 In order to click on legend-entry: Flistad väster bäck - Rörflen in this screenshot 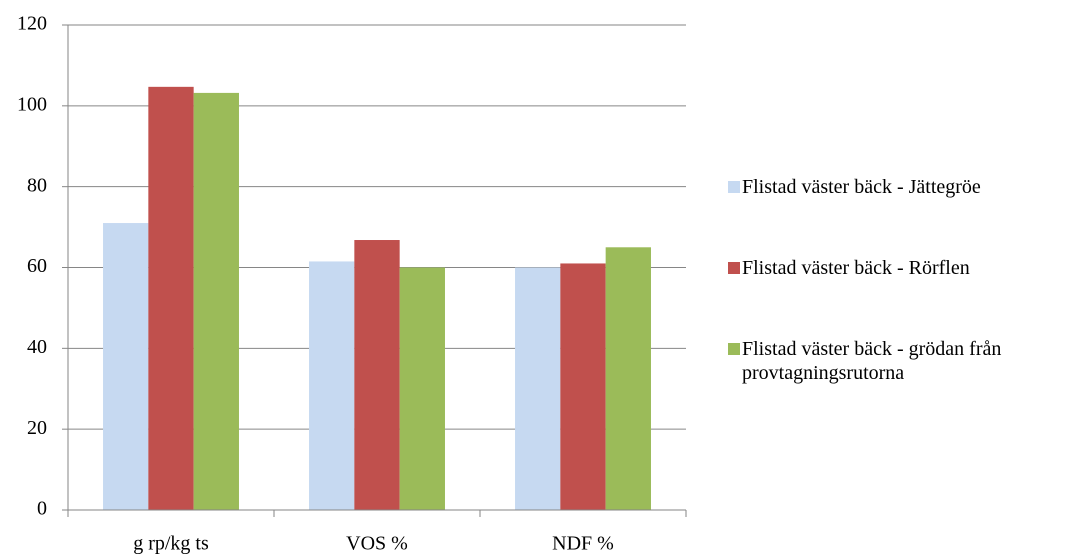, I will do `click(893, 268)`.